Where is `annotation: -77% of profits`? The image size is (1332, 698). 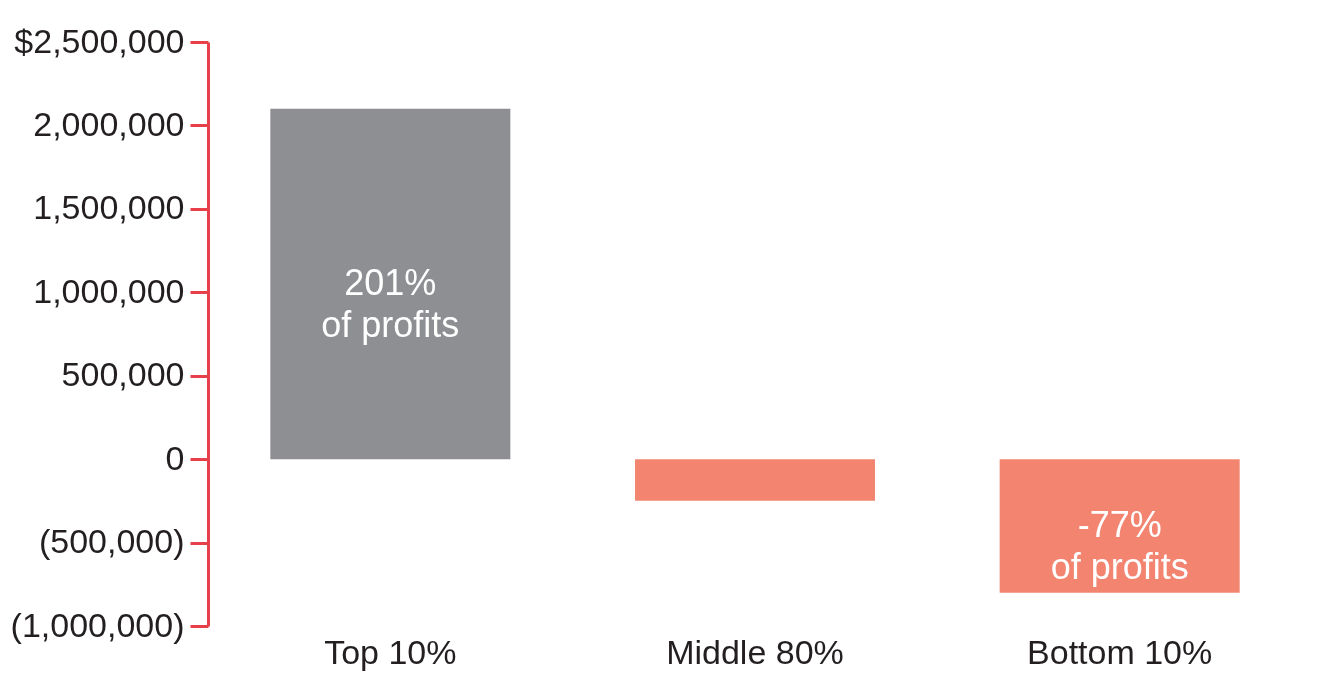
annotation: -77% of profits is located at coordinates (1119, 545).